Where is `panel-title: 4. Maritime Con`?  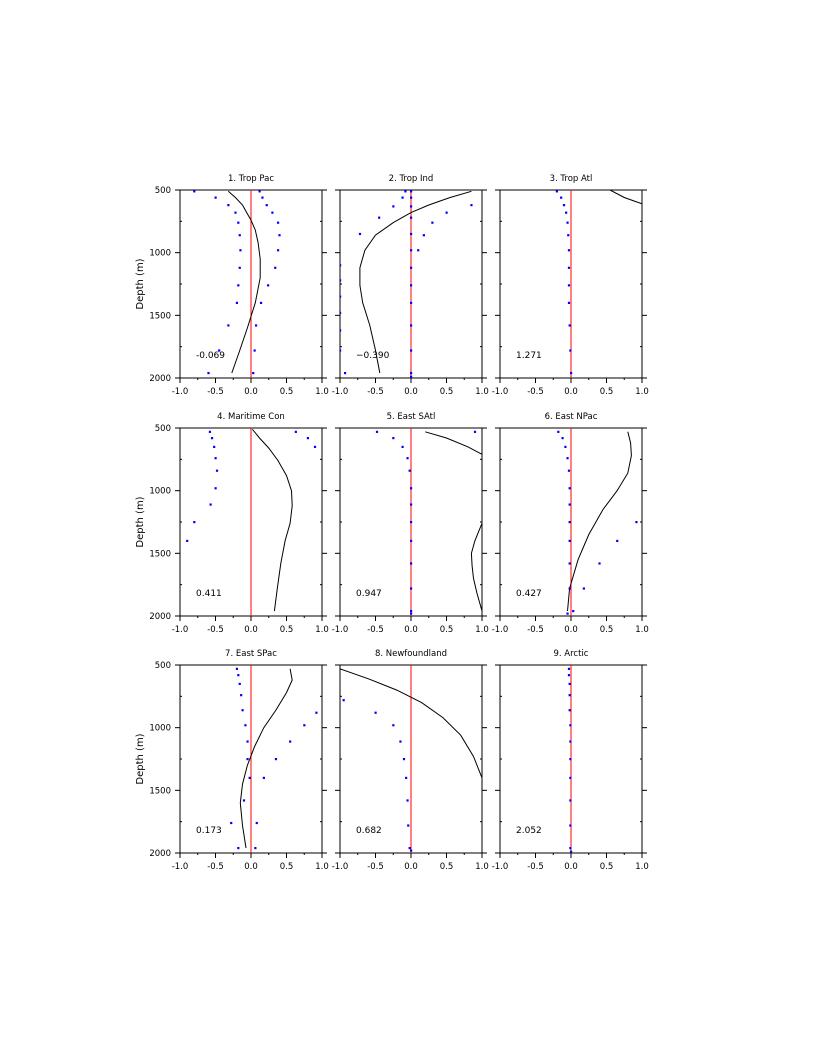 panel-title: 4. Maritime Con is located at coordinates (251, 417).